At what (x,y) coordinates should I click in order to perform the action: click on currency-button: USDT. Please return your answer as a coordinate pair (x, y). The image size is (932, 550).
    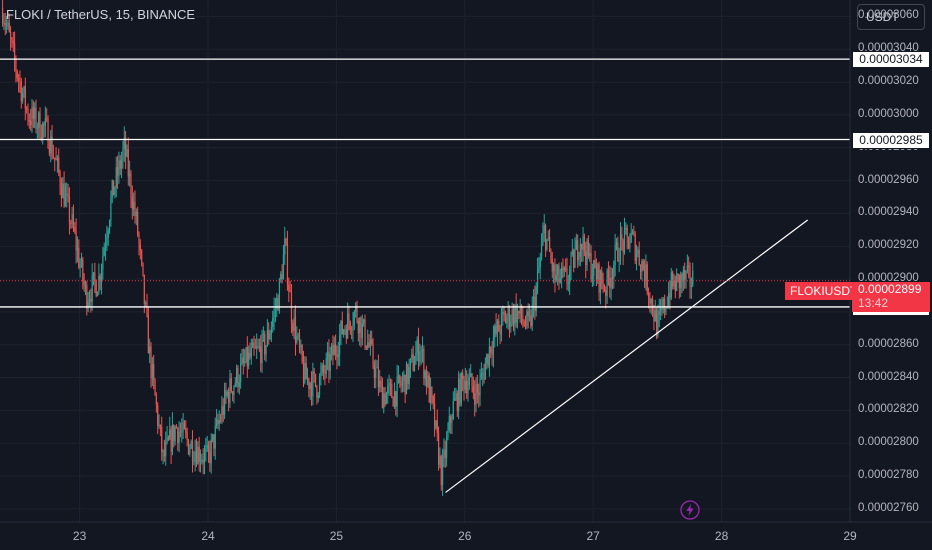
    Looking at the image, I should click on (891, 17).